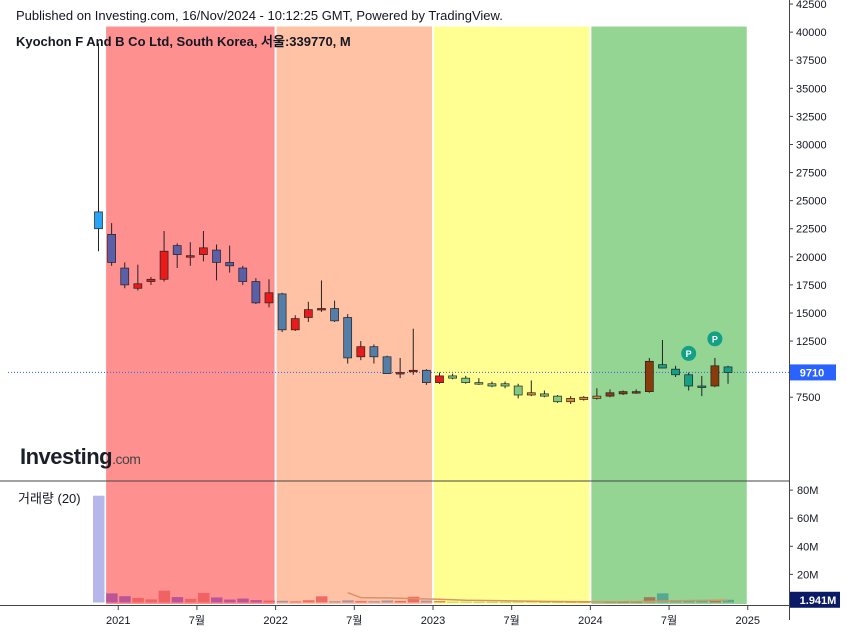 The image size is (847, 633). I want to click on last-volume-badge, so click(815, 599).